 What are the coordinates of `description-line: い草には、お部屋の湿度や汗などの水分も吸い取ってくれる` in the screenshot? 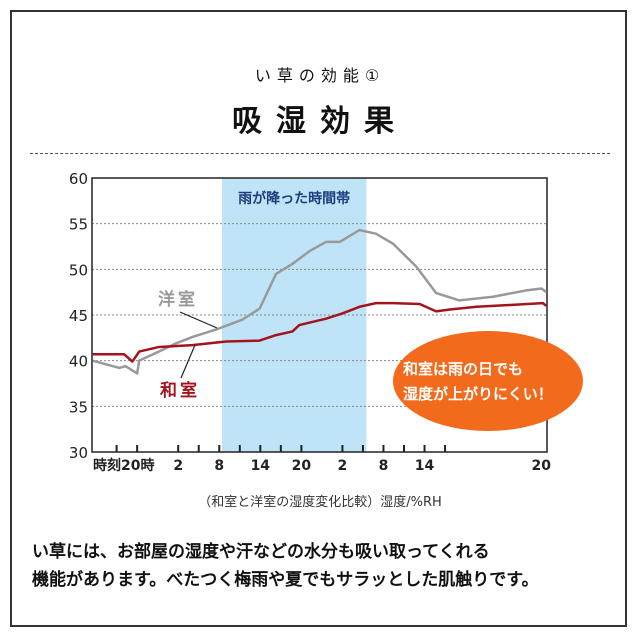 It's located at (261, 552).